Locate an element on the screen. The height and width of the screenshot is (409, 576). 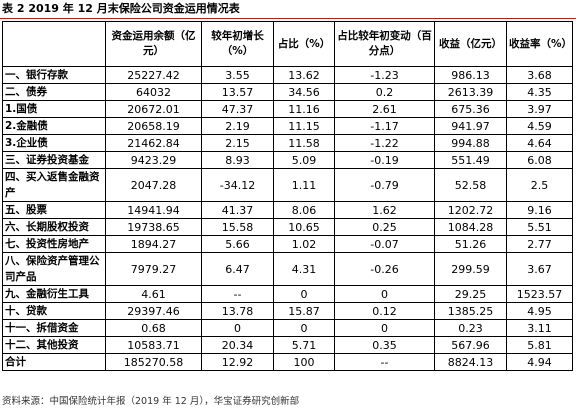
cell-yield: 4.64 is located at coordinates (539, 143).